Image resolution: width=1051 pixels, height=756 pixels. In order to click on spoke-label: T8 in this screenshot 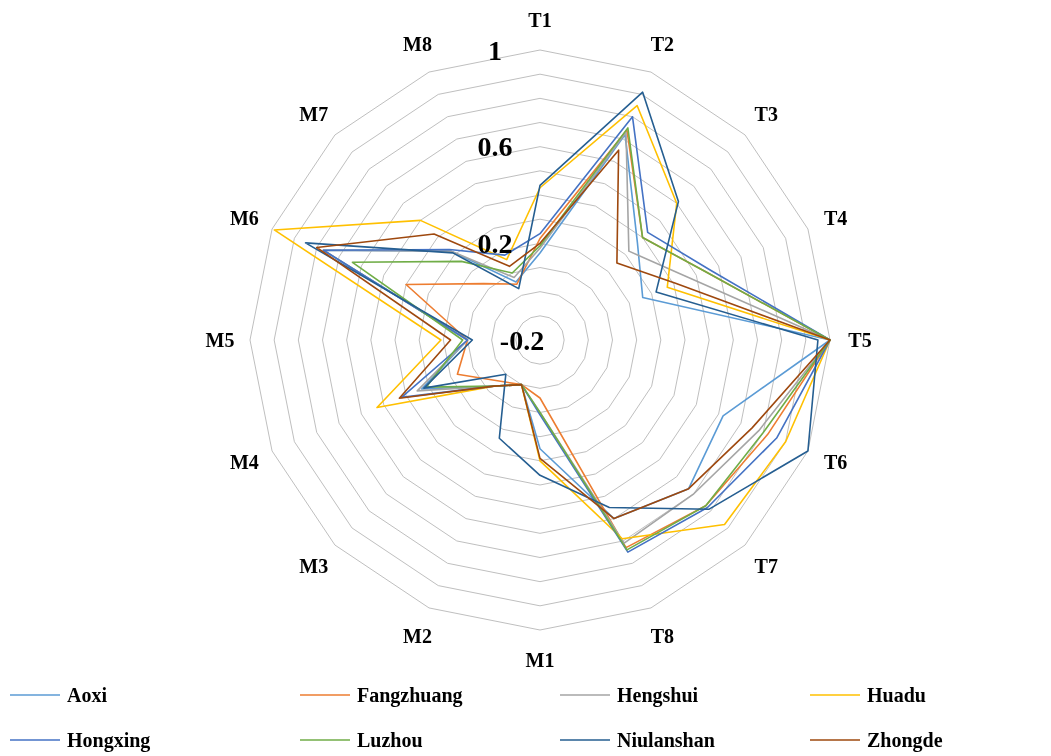, I will do `click(662, 635)`.